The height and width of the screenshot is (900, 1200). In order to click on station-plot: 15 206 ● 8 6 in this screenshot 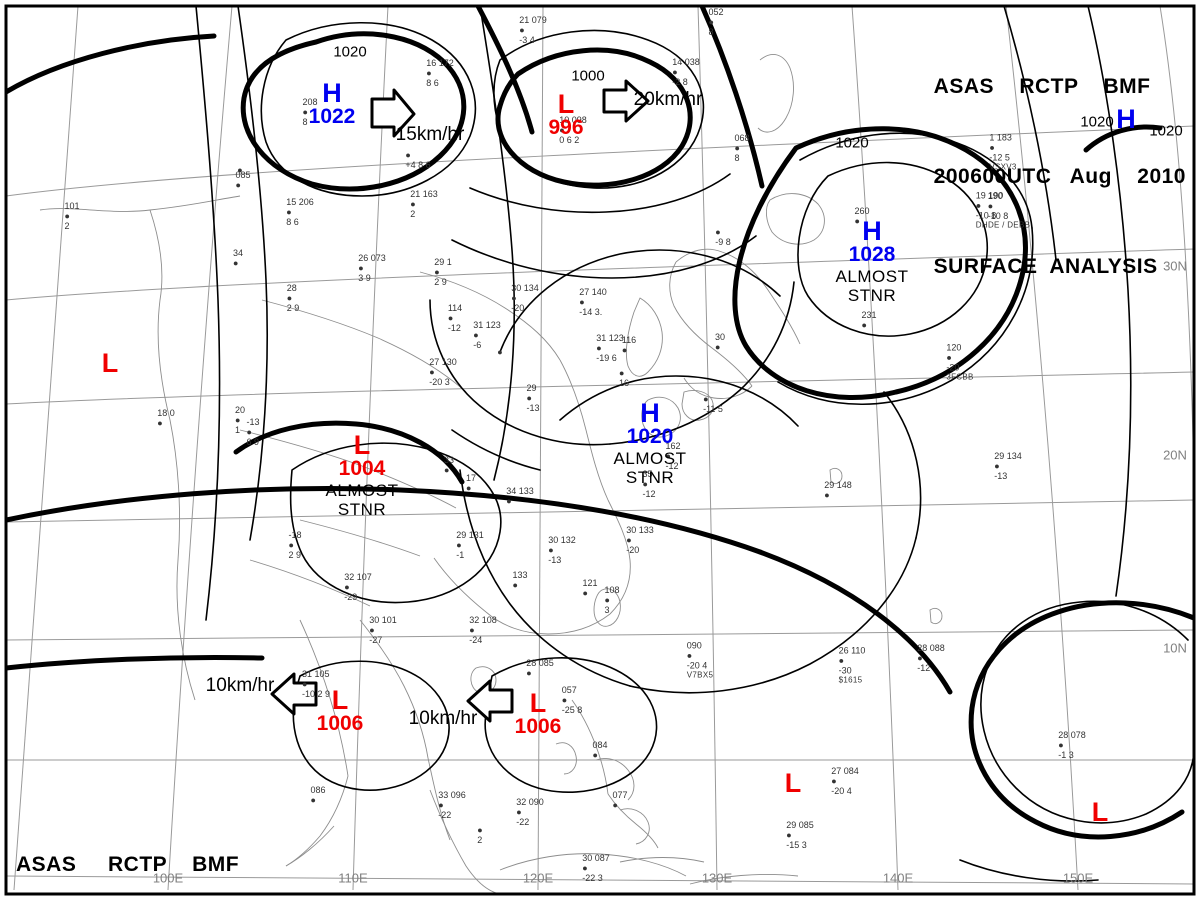, I will do `click(300, 212)`.